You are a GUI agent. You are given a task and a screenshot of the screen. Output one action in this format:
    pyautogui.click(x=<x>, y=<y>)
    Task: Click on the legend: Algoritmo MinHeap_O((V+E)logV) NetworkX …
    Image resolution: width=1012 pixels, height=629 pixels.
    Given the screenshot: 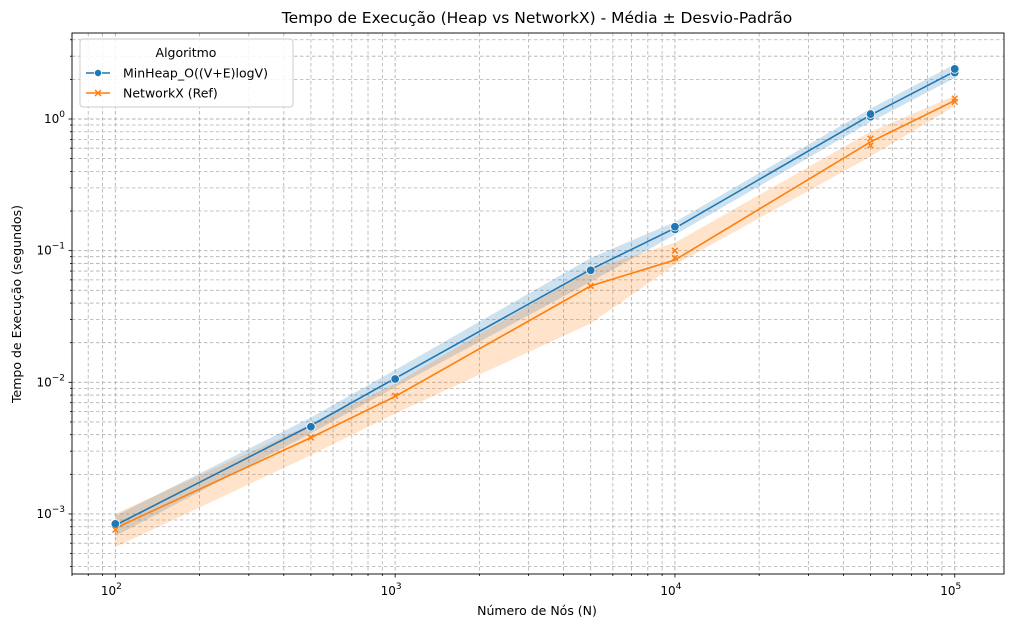 What is the action you would take?
    pyautogui.click(x=186, y=73)
    